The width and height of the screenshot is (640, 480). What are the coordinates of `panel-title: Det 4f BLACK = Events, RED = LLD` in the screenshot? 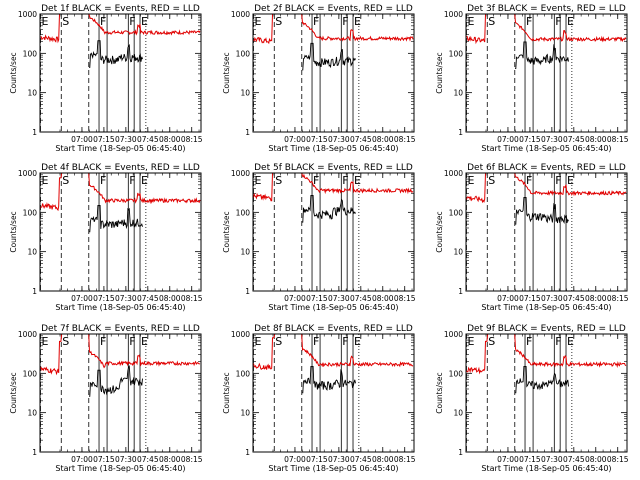 It's located at (120, 168).